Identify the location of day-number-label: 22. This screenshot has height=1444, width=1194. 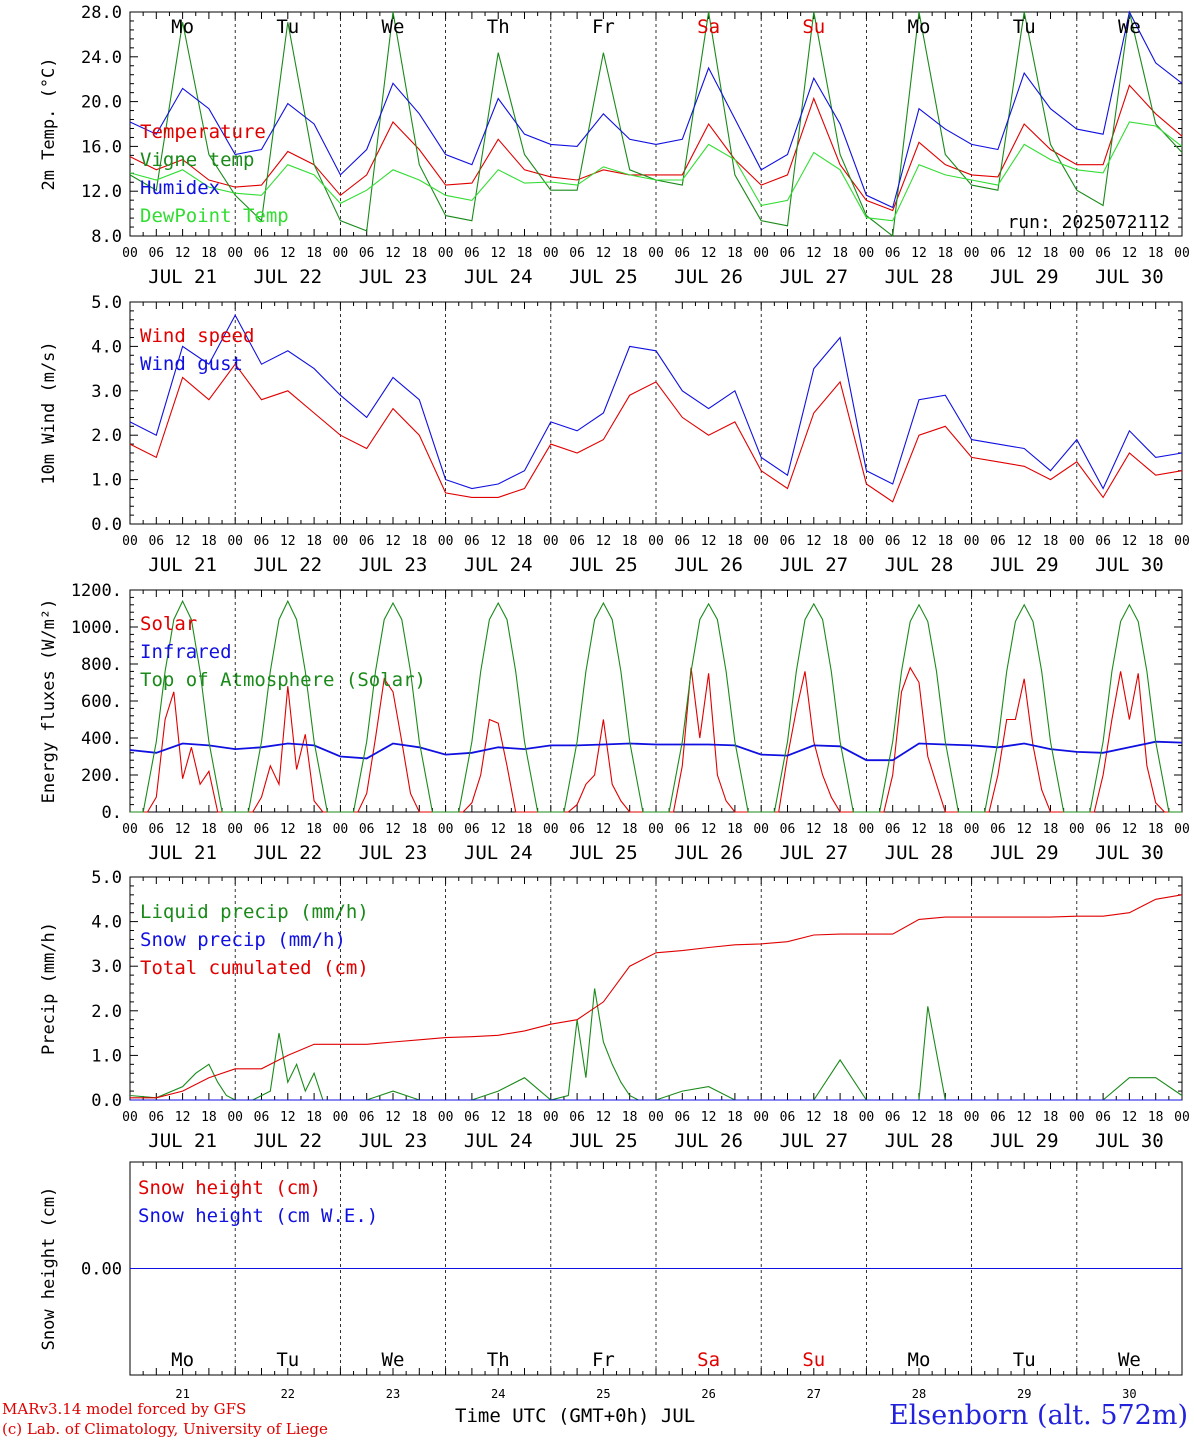
(288, 1394).